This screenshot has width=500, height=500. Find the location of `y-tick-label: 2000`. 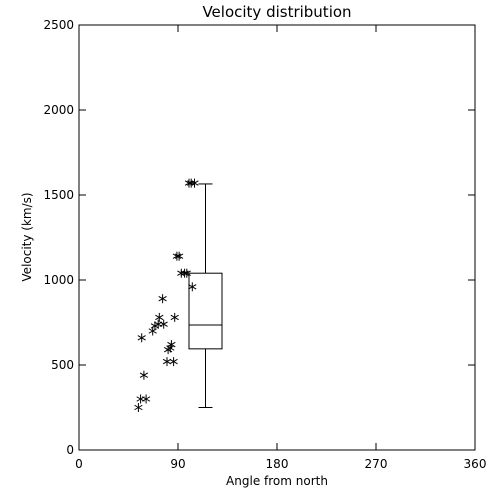

y-tick-label: 2000 is located at coordinates (58, 110).